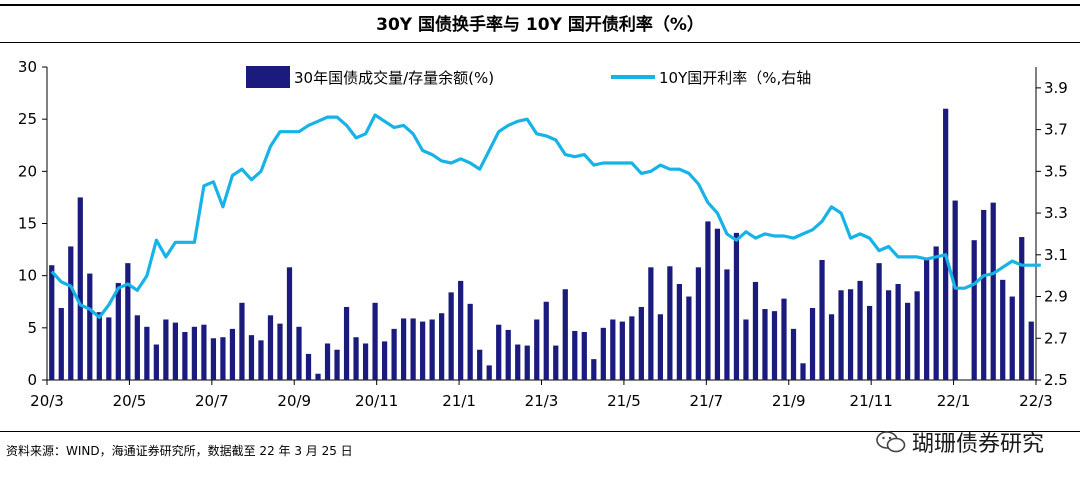  What do you see at coordinates (871, 401) in the screenshot?
I see `x-tick-label: 21/11` at bounding box center [871, 401].